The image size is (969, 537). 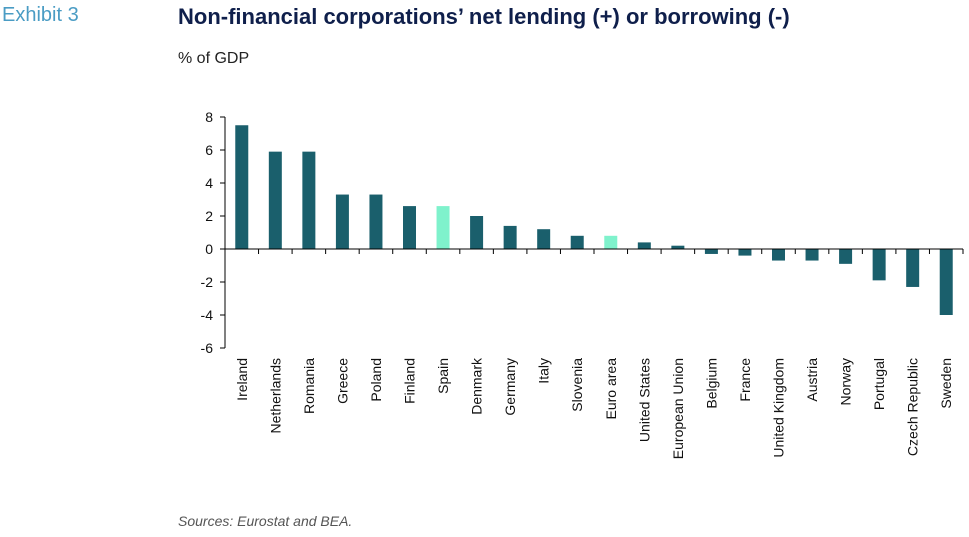 What do you see at coordinates (644, 245) in the screenshot?
I see `bar-united-states` at bounding box center [644, 245].